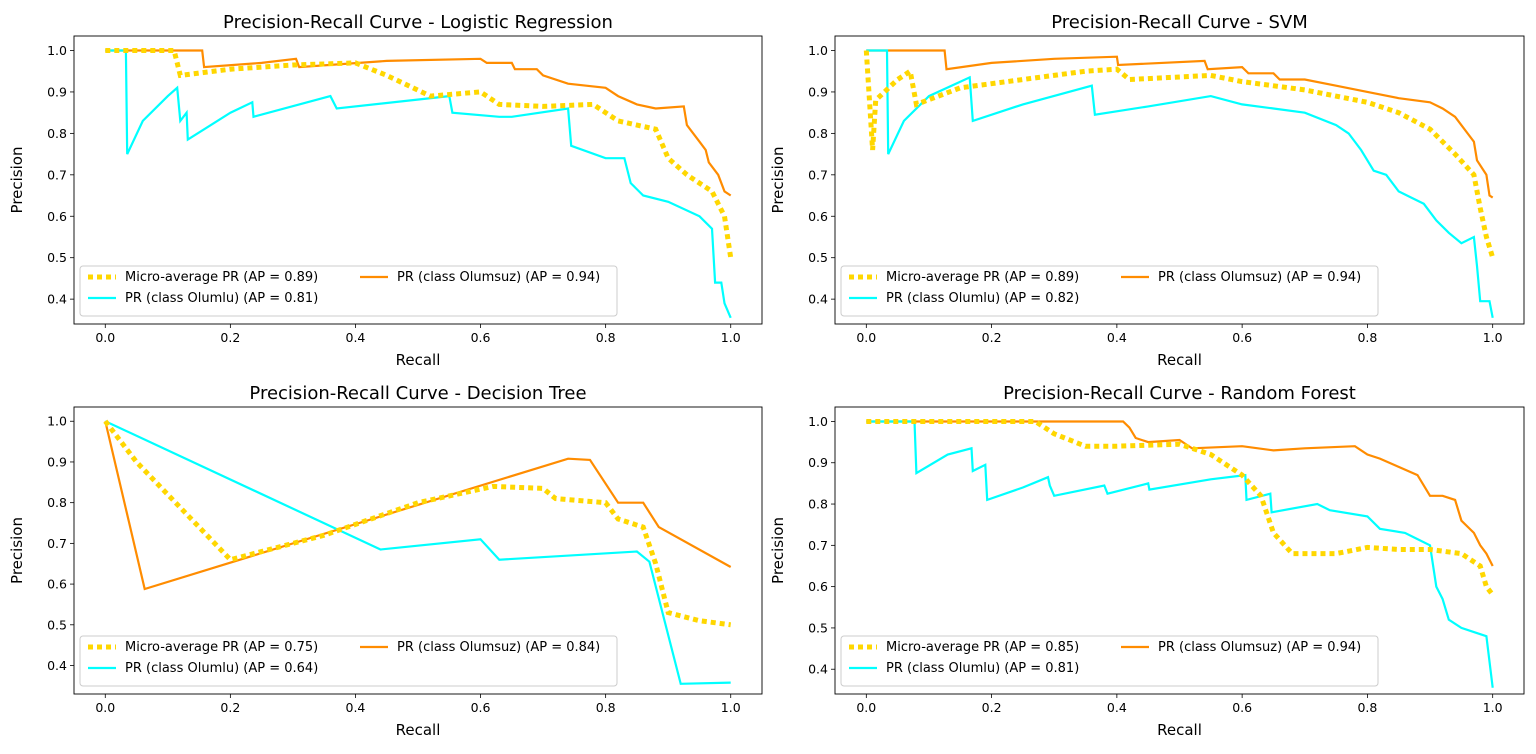  What do you see at coordinates (1179, 22) in the screenshot?
I see `chart-title: Precision-Recall Curve - SVM` at bounding box center [1179, 22].